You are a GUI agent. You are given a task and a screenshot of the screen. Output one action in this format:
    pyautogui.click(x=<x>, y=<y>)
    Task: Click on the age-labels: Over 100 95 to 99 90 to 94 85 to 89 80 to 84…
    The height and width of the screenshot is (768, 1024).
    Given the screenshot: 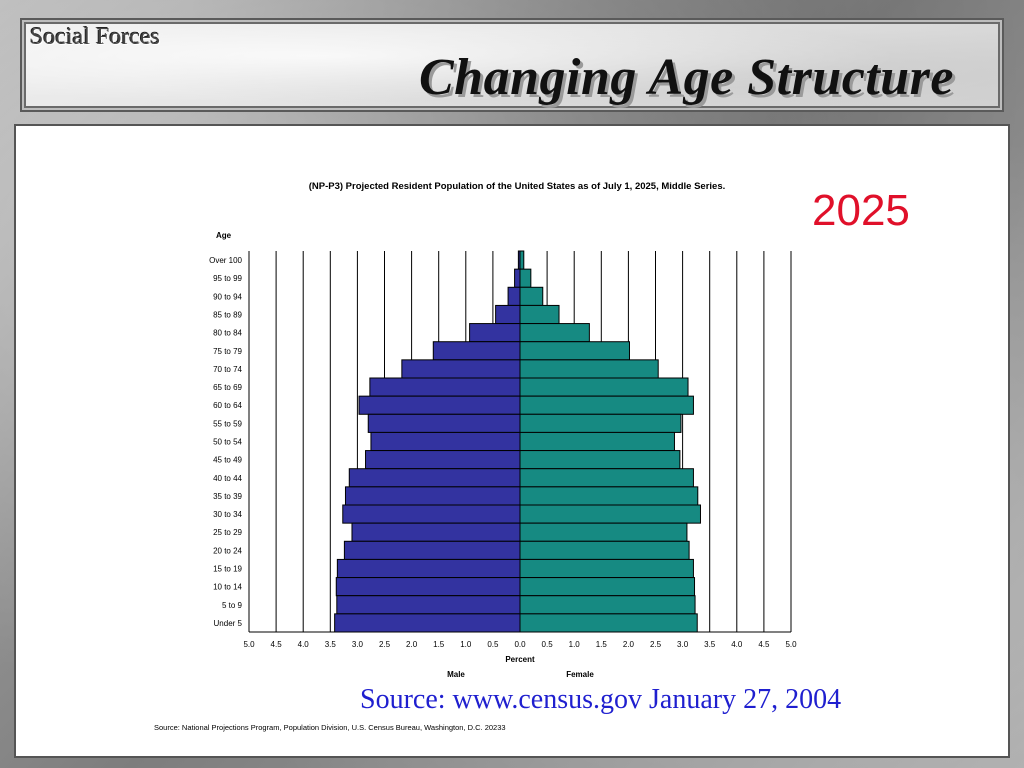 What is the action you would take?
    pyautogui.click(x=225, y=442)
    